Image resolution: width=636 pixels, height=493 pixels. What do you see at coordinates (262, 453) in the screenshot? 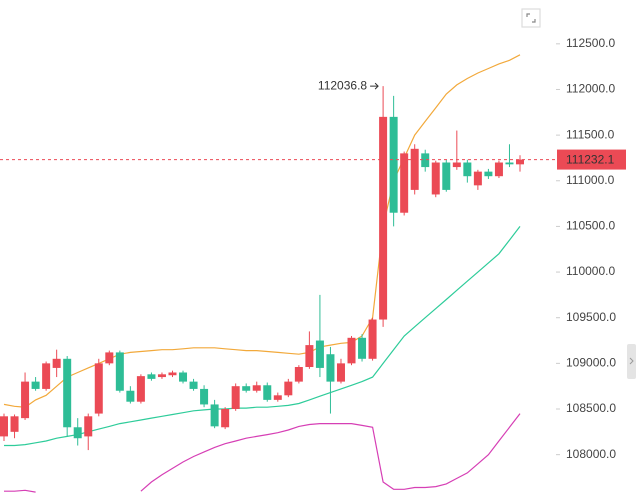
I see `indicator-line` at bounding box center [262, 453].